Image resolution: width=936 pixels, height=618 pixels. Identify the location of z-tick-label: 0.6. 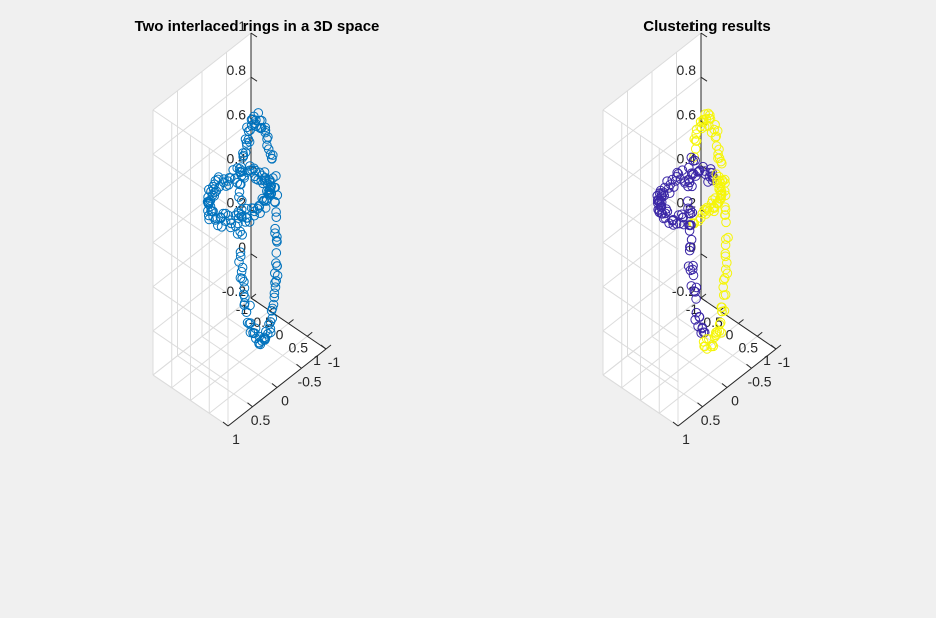
(237, 114).